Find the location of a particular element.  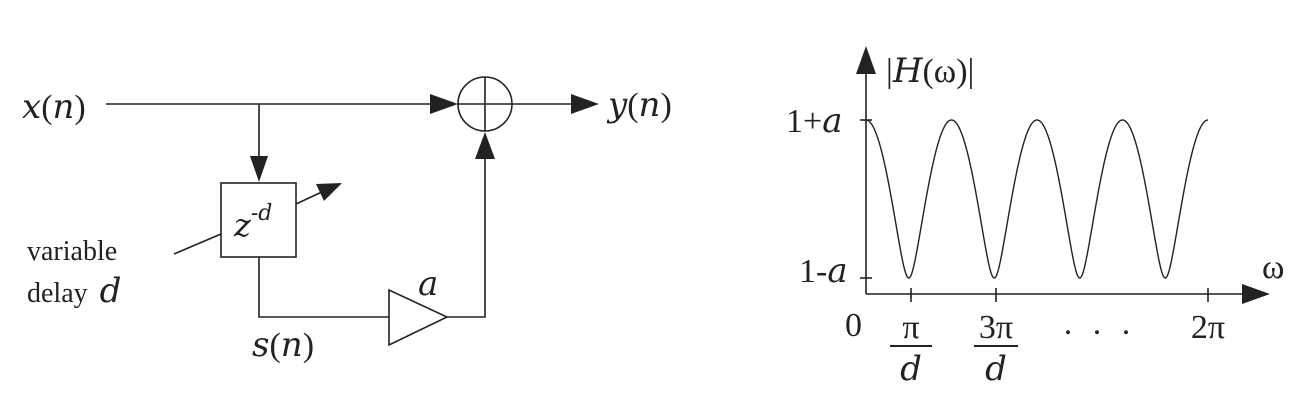

x-tick-label-3pi-over-d: 3π d is located at coordinates (996, 349).